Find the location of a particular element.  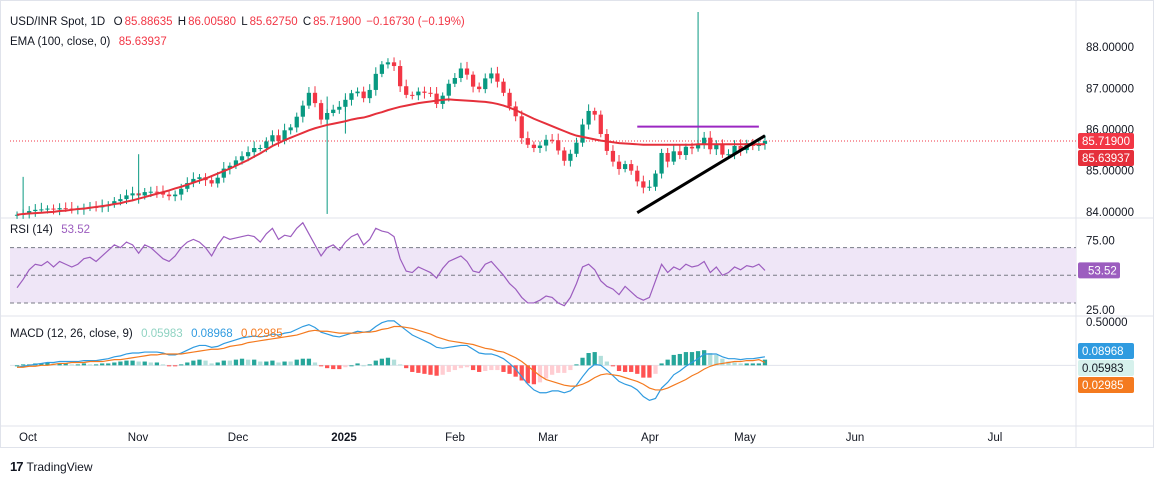

macd-line is located at coordinates (391, 360).